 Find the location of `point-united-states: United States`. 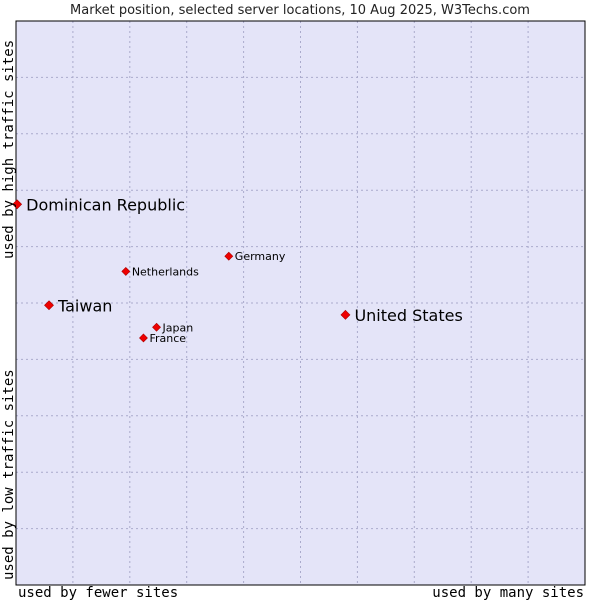

point-united-states: United States is located at coordinates (401, 315).